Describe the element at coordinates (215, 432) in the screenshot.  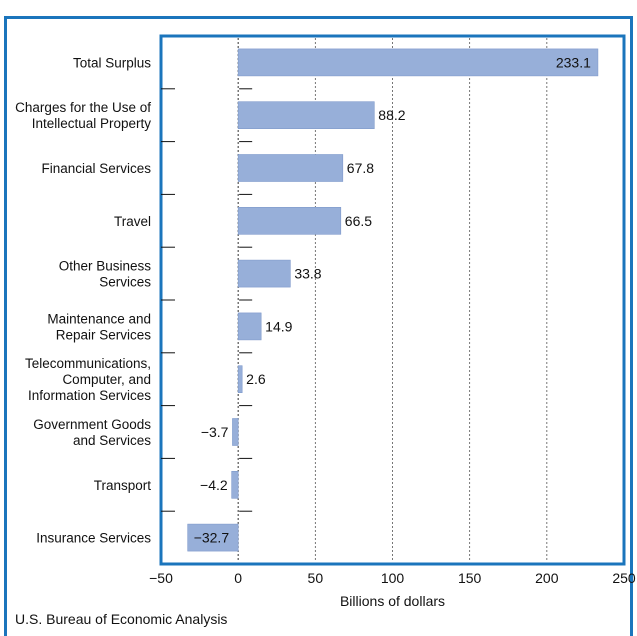
I see `value-label: −3.7` at that location.